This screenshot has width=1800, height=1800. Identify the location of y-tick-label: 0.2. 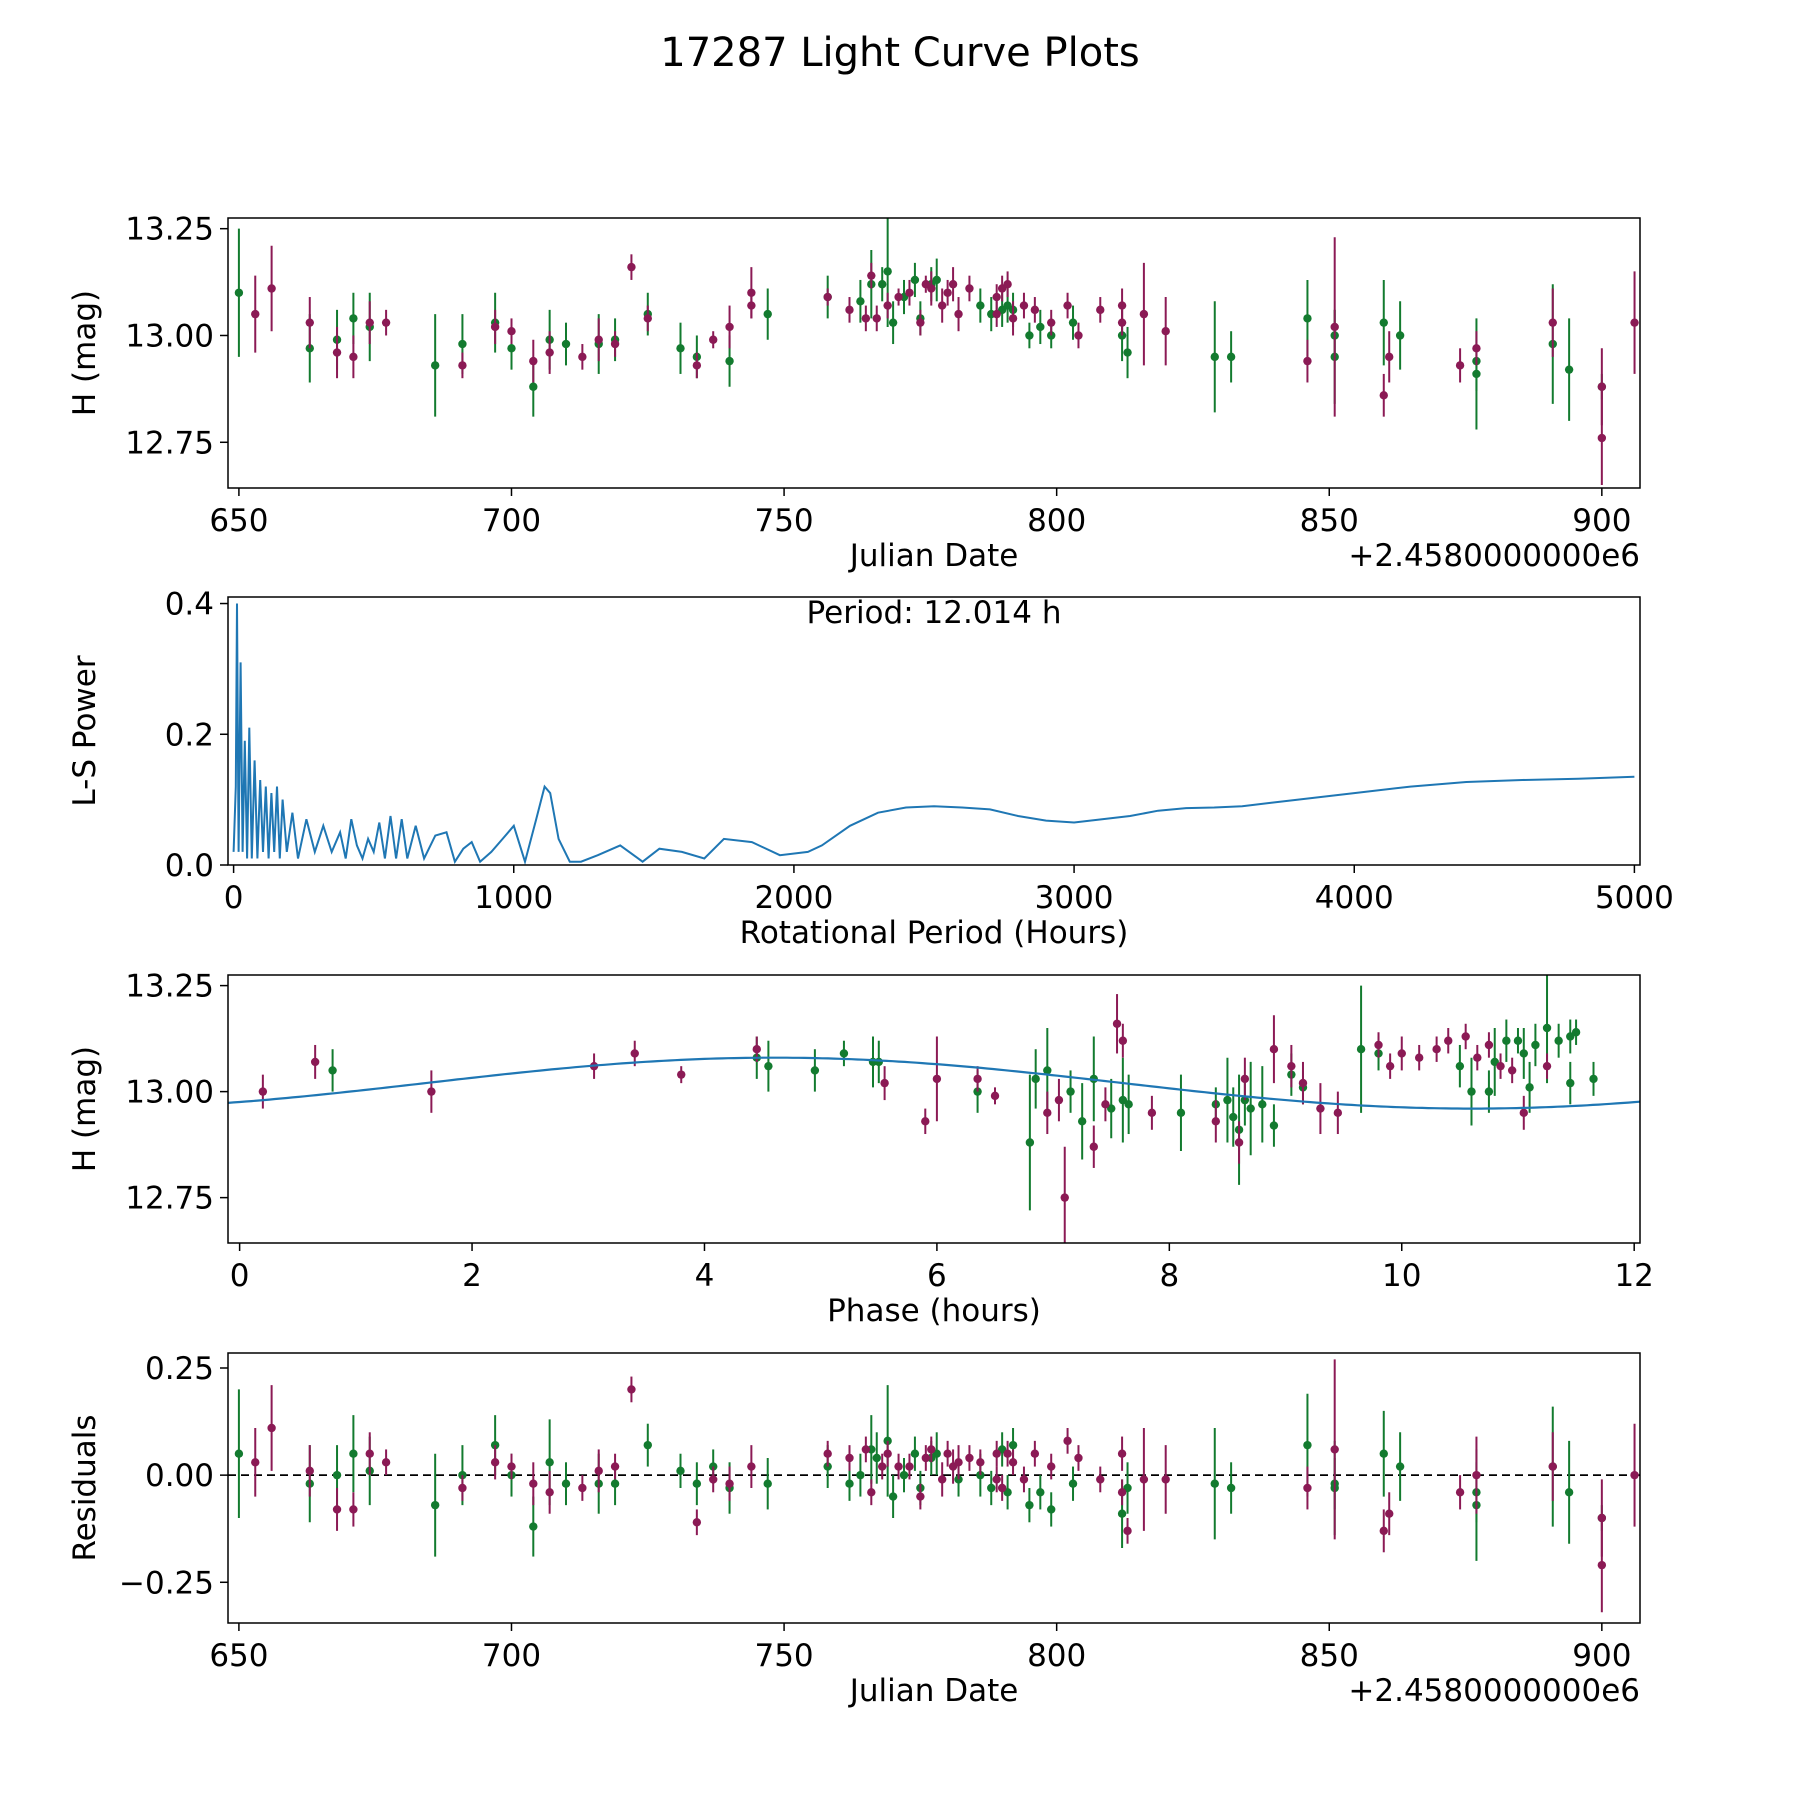
(189, 735).